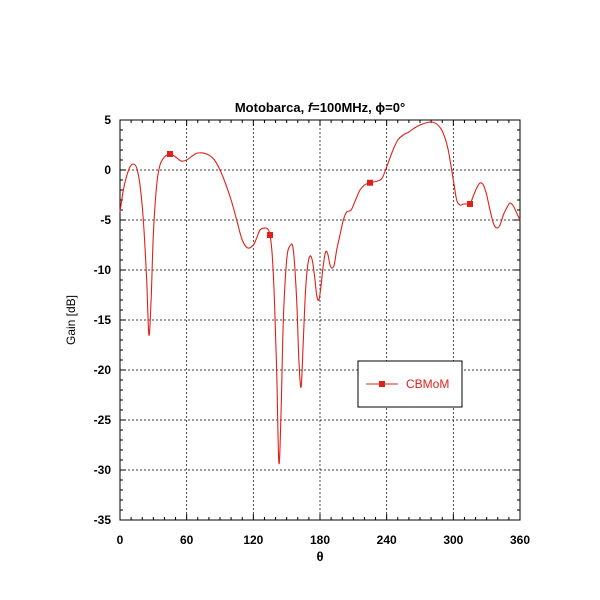 This screenshot has width=600, height=600. What do you see at coordinates (103, 270) in the screenshot?
I see `y-tick-label: -10` at bounding box center [103, 270].